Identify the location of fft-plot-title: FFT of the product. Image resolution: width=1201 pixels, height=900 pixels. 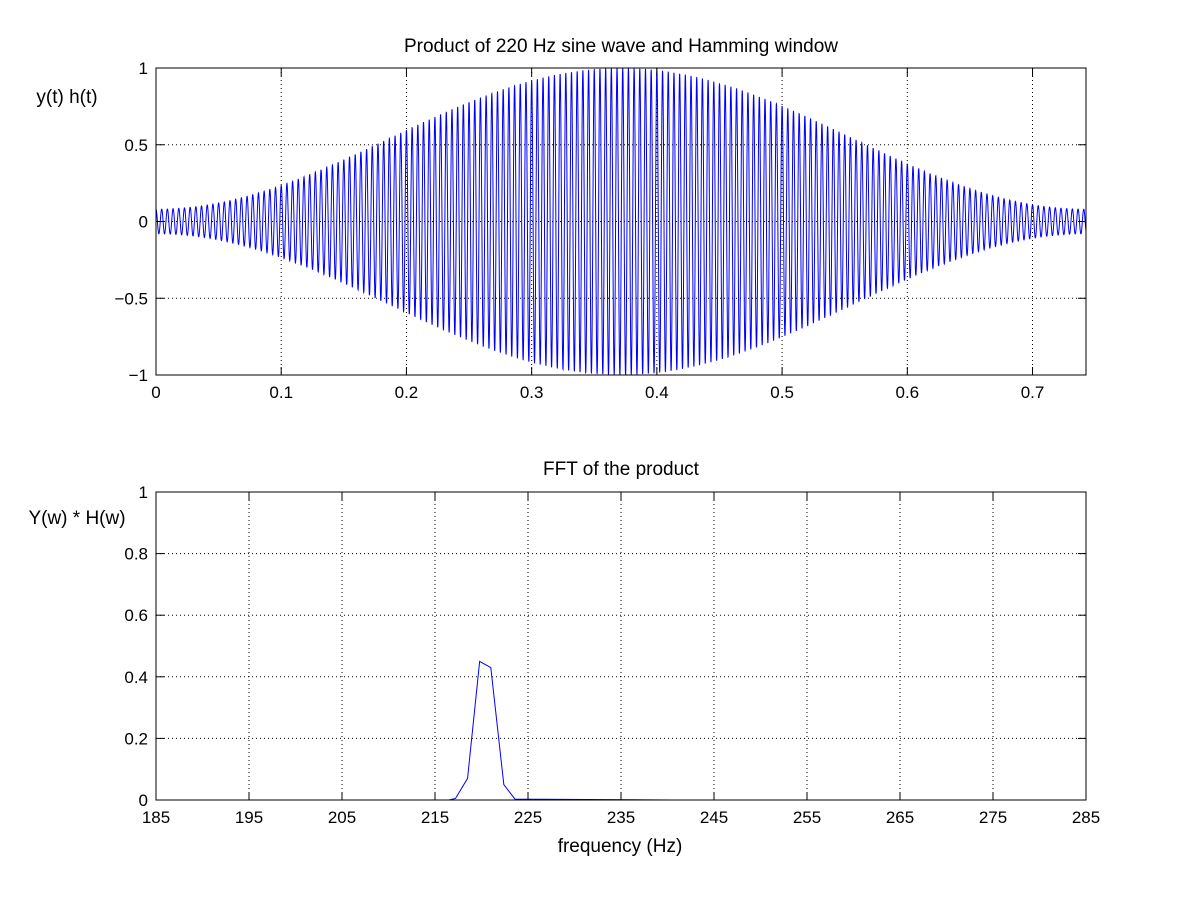
(621, 469).